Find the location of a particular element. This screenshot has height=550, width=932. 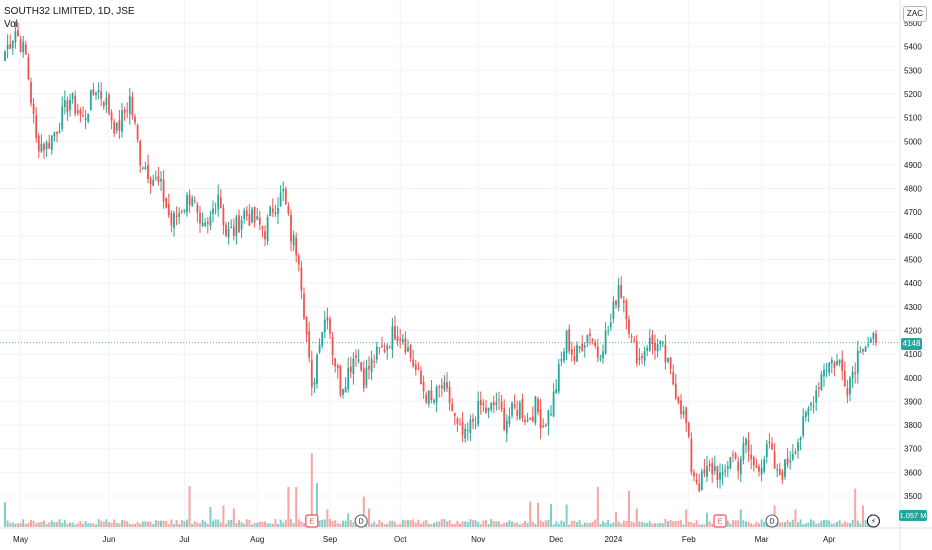

price-tick-label: 4200 is located at coordinates (913, 330).